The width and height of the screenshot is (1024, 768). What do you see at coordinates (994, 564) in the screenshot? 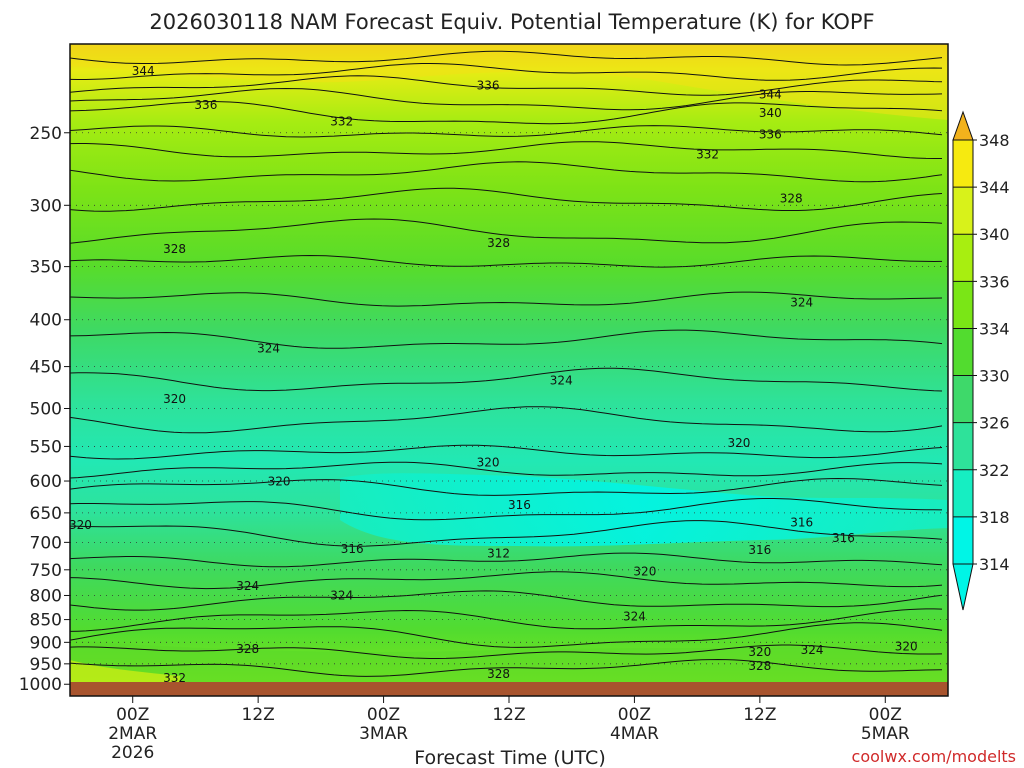
I see `colorbar-label: 314` at bounding box center [994, 564].